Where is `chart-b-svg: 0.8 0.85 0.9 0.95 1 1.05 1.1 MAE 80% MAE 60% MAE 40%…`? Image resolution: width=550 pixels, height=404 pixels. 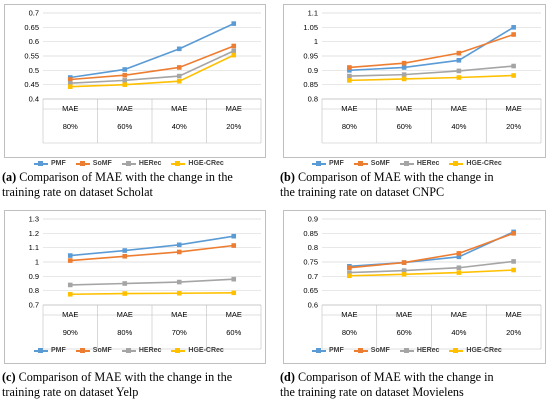
chart-b-svg: 0.8 0.85 0.9 0.95 1 1.05 1.1 MAE 80% MAE 60% MAE 40%… is located at coordinates (422, 76).